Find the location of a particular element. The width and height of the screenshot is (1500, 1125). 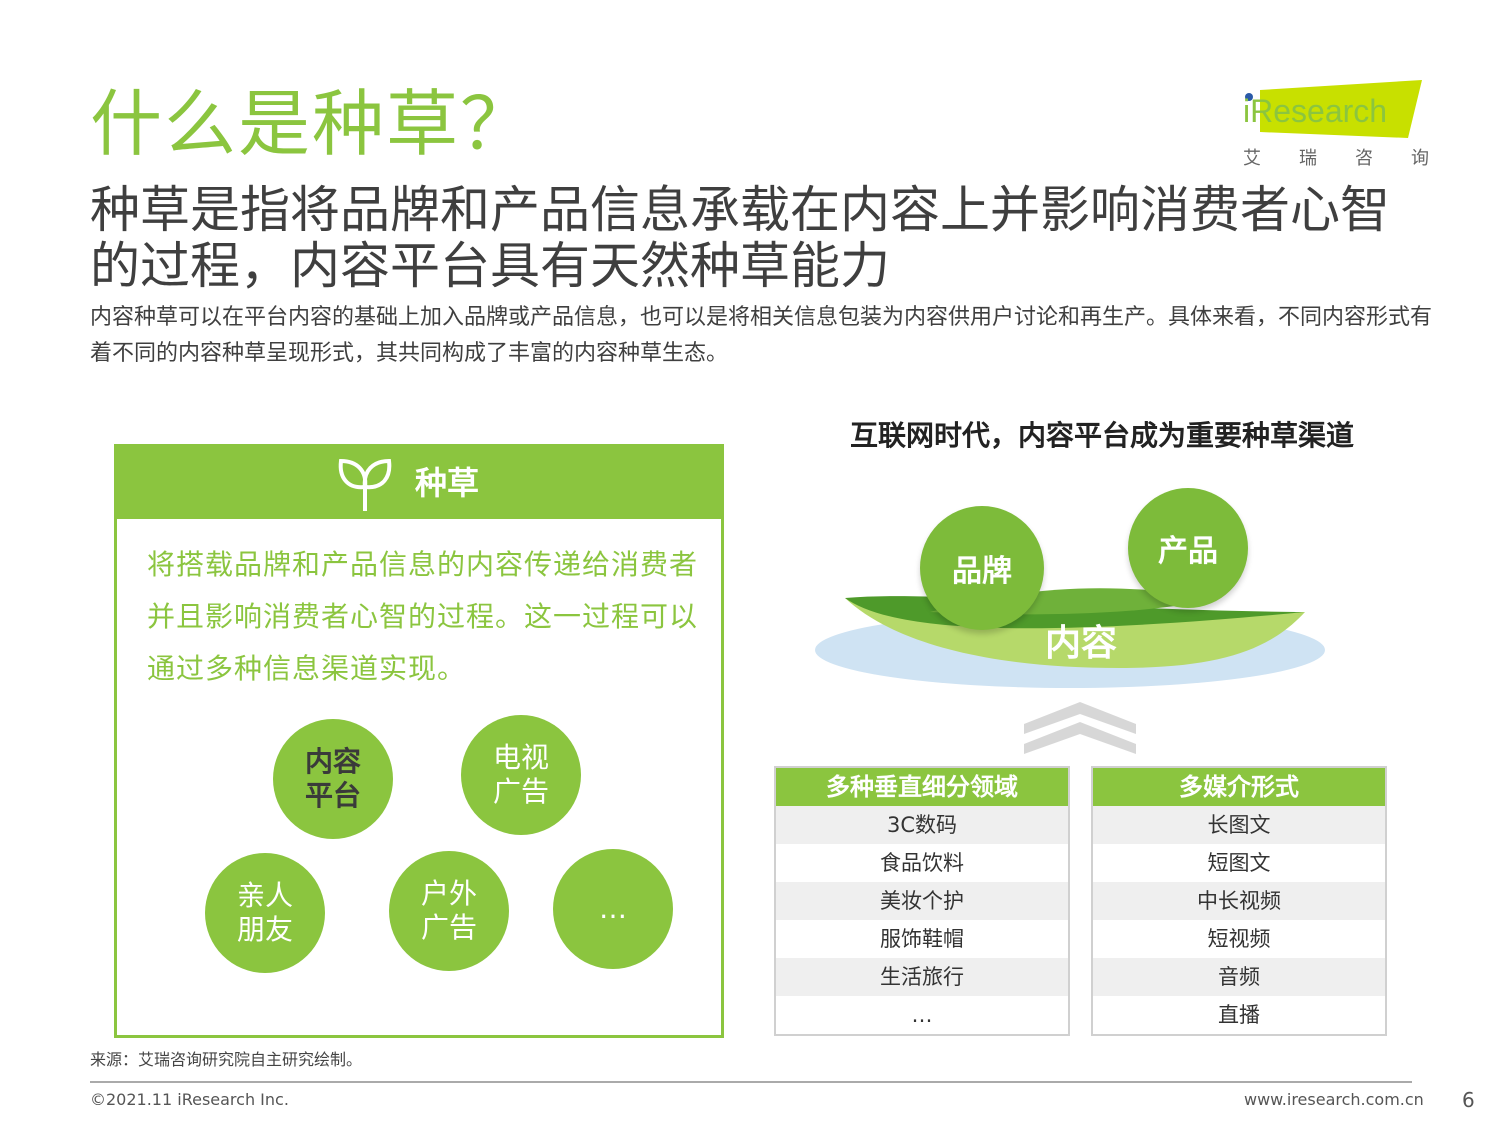

logo-text: iResearch is located at coordinates (1315, 111).